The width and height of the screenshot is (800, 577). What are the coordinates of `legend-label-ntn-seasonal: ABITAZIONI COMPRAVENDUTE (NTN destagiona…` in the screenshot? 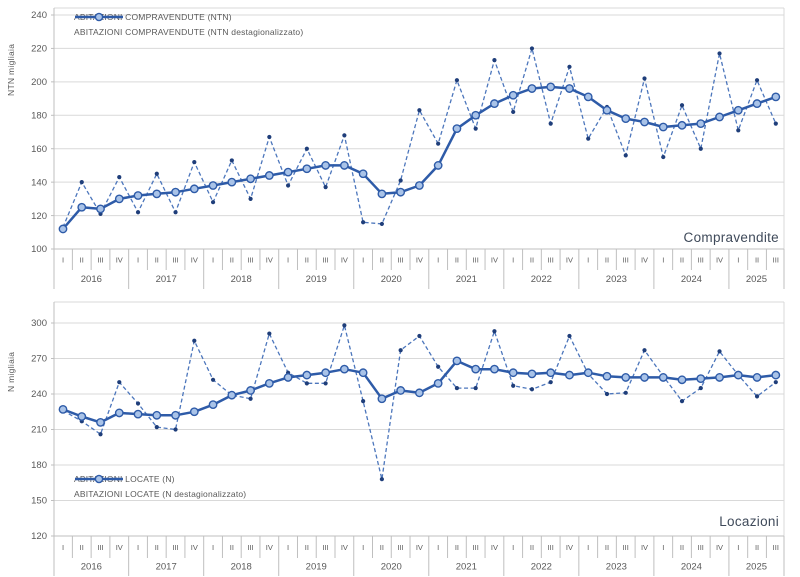 It's located at (189, 32).